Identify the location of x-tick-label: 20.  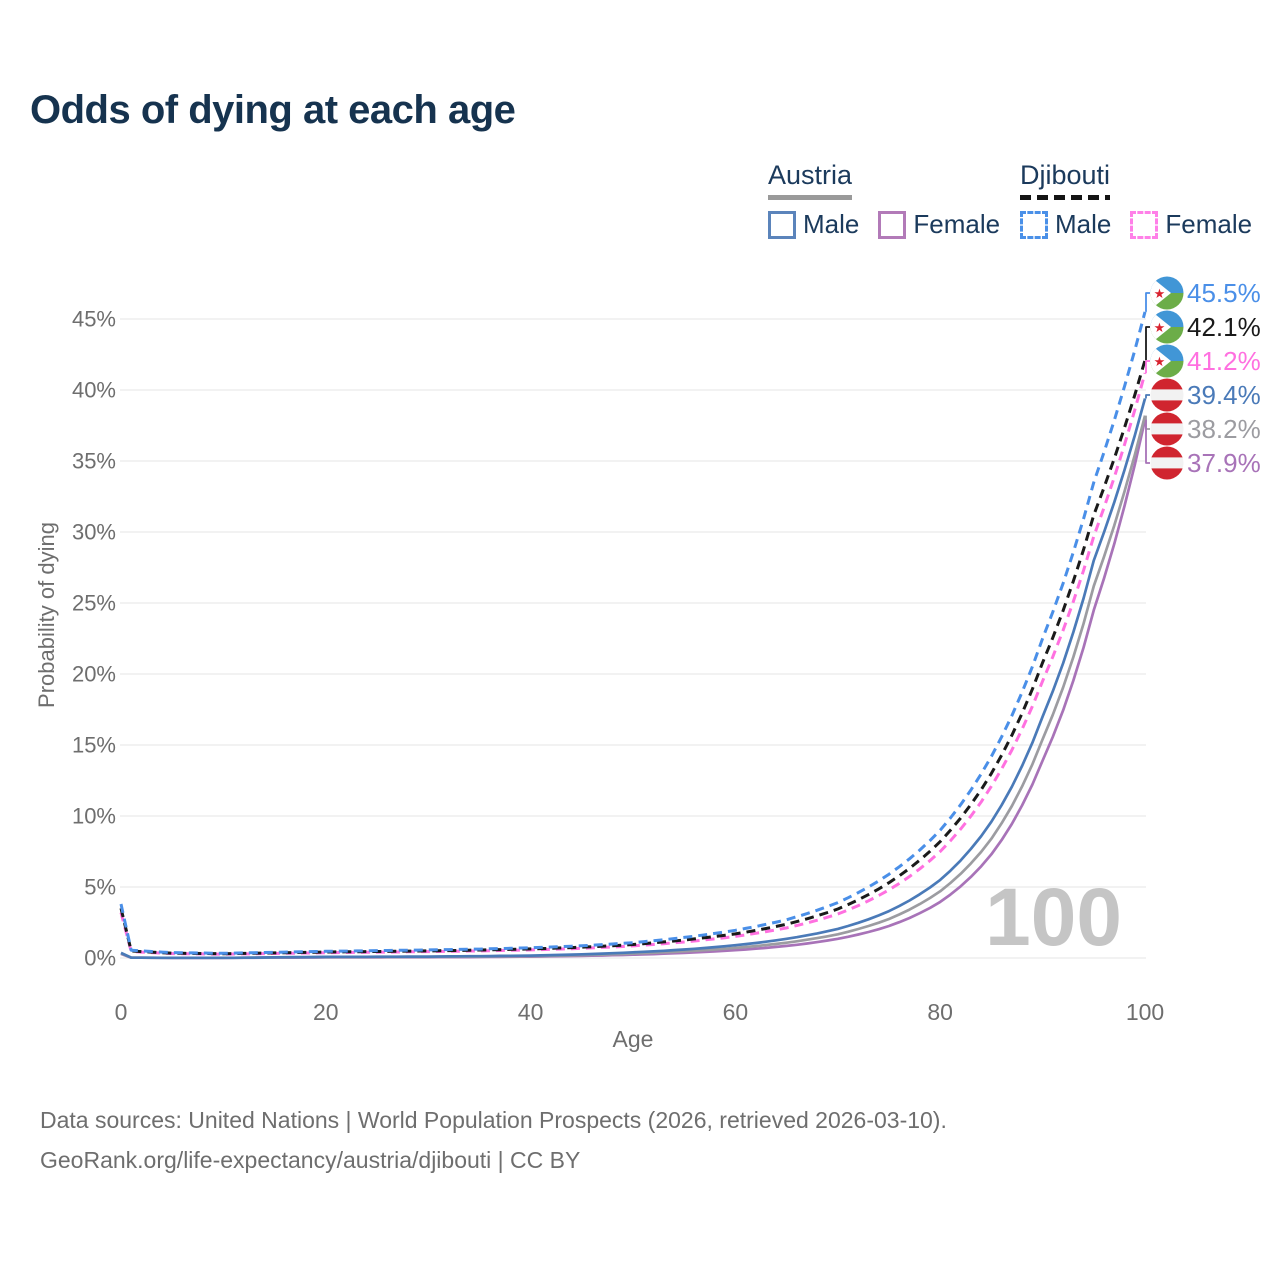
(326, 1012).